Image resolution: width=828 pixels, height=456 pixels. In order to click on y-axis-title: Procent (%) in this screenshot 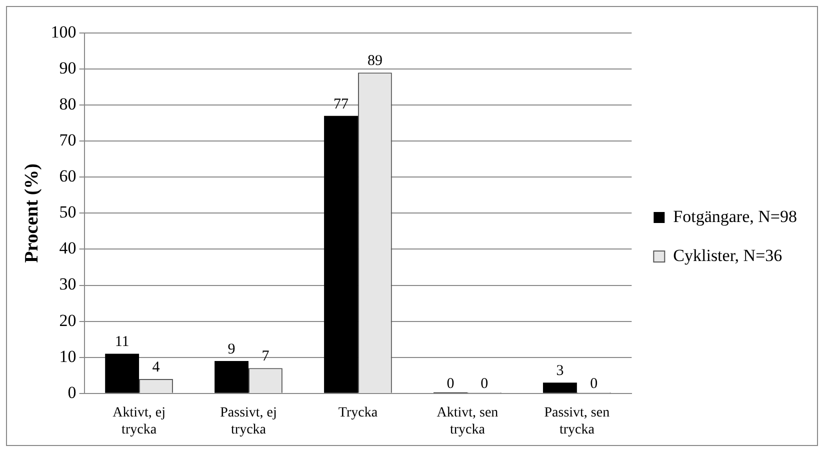, I will do `click(31, 213)`.